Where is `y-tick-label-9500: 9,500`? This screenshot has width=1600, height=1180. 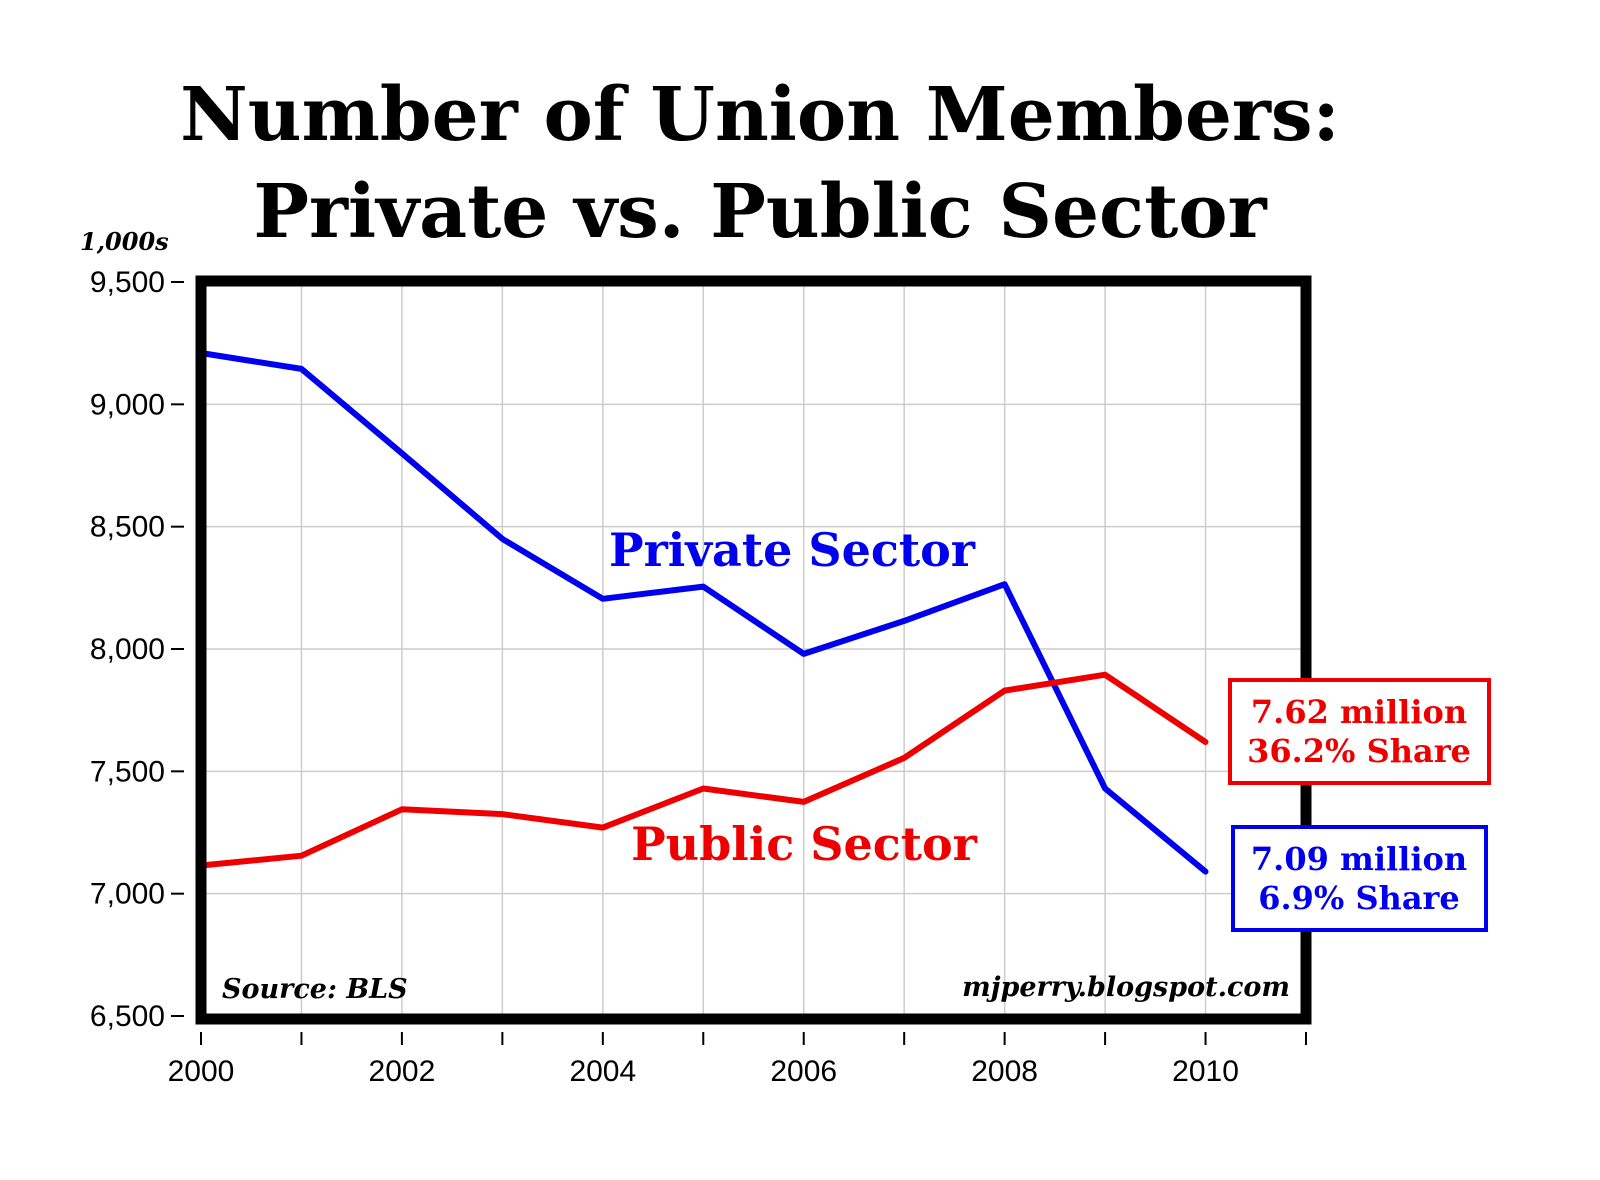
y-tick-label-9500: 9,500 is located at coordinates (127, 282).